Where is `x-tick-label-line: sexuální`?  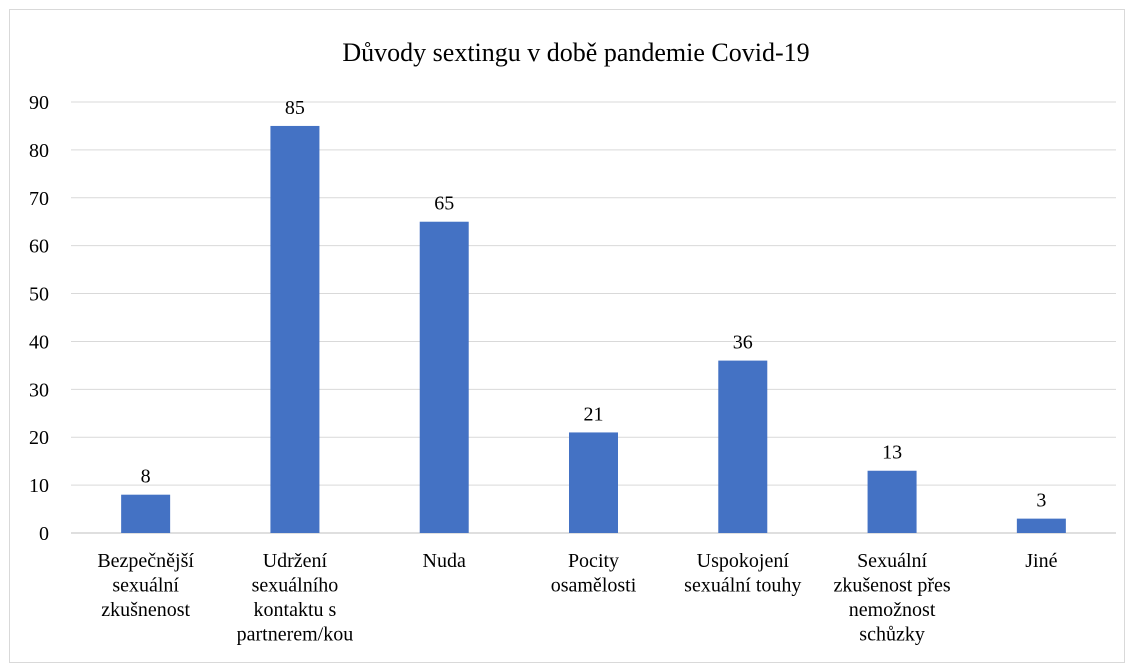
x-tick-label-line: sexuální is located at coordinates (145, 586).